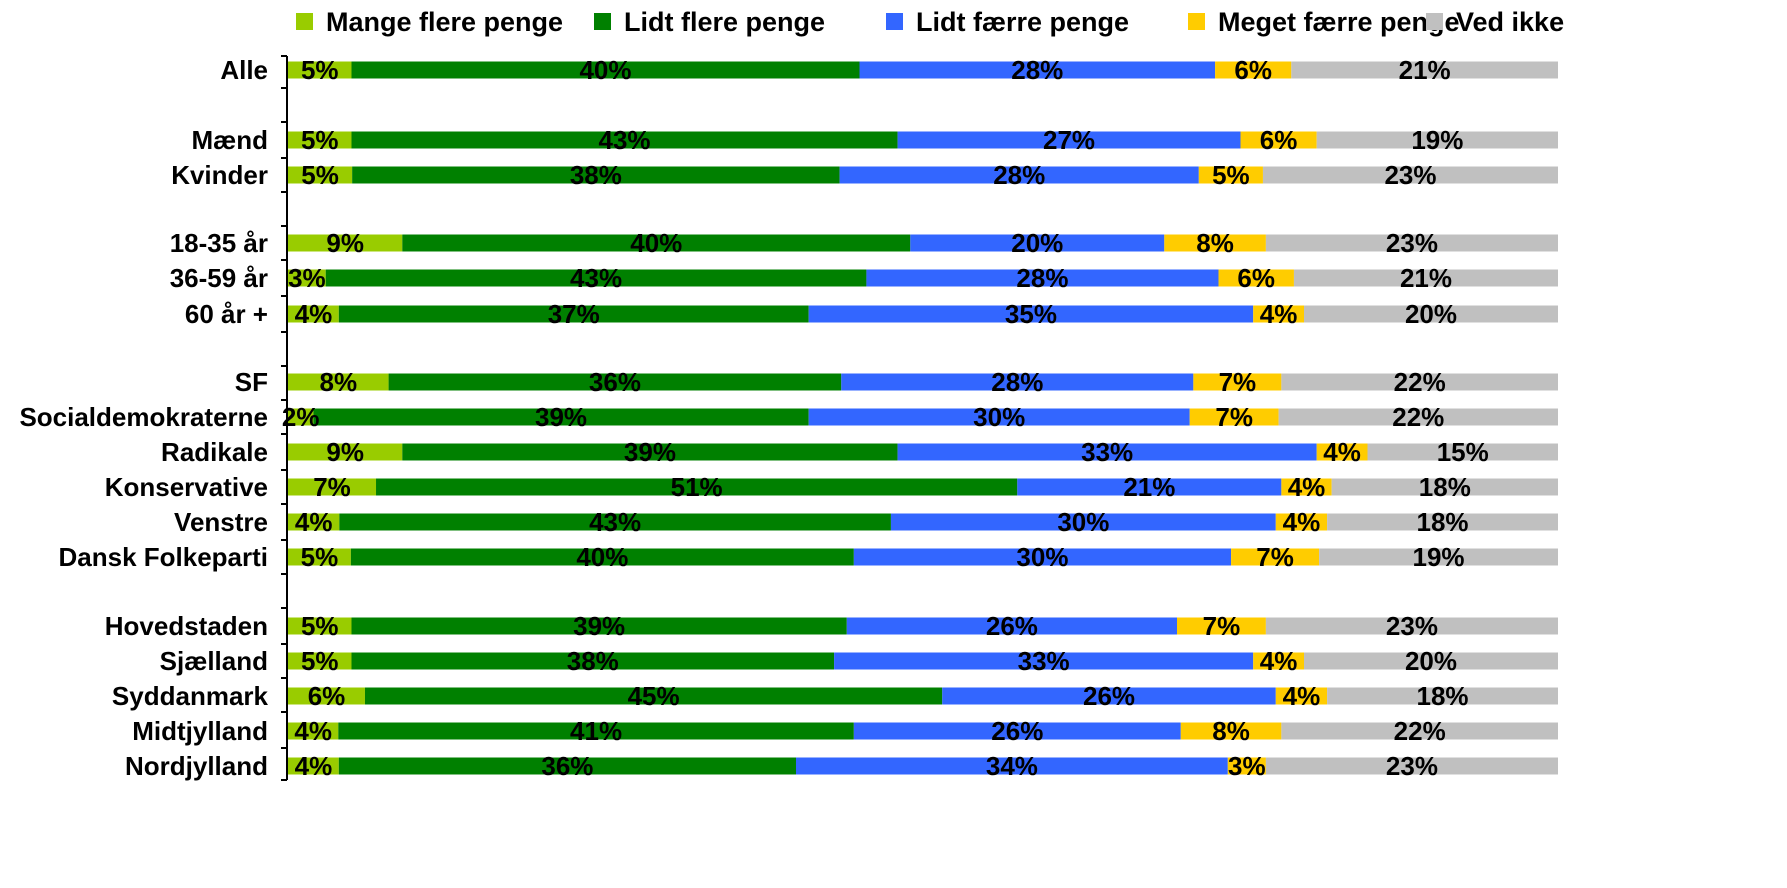  What do you see at coordinates (304, 21) in the screenshot?
I see `legend-swatch-mange-flere-penge` at bounding box center [304, 21].